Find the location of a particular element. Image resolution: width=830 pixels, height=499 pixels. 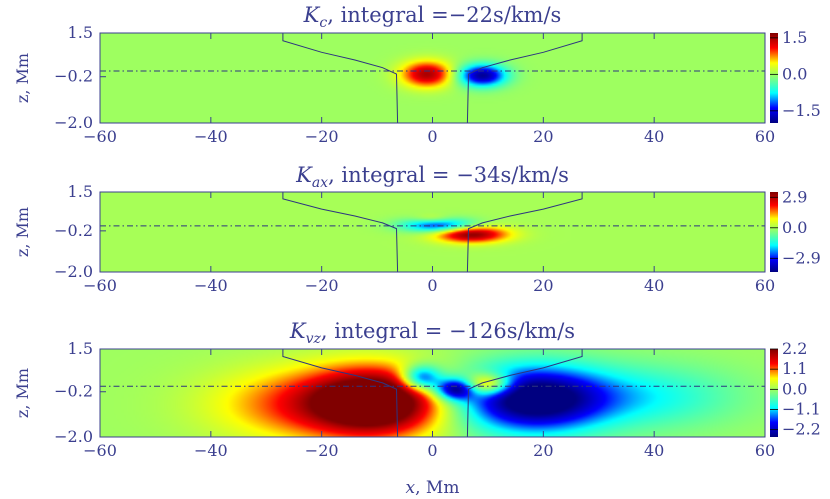

colorbar-tick-label: 2.2 is located at coordinates (794, 348).